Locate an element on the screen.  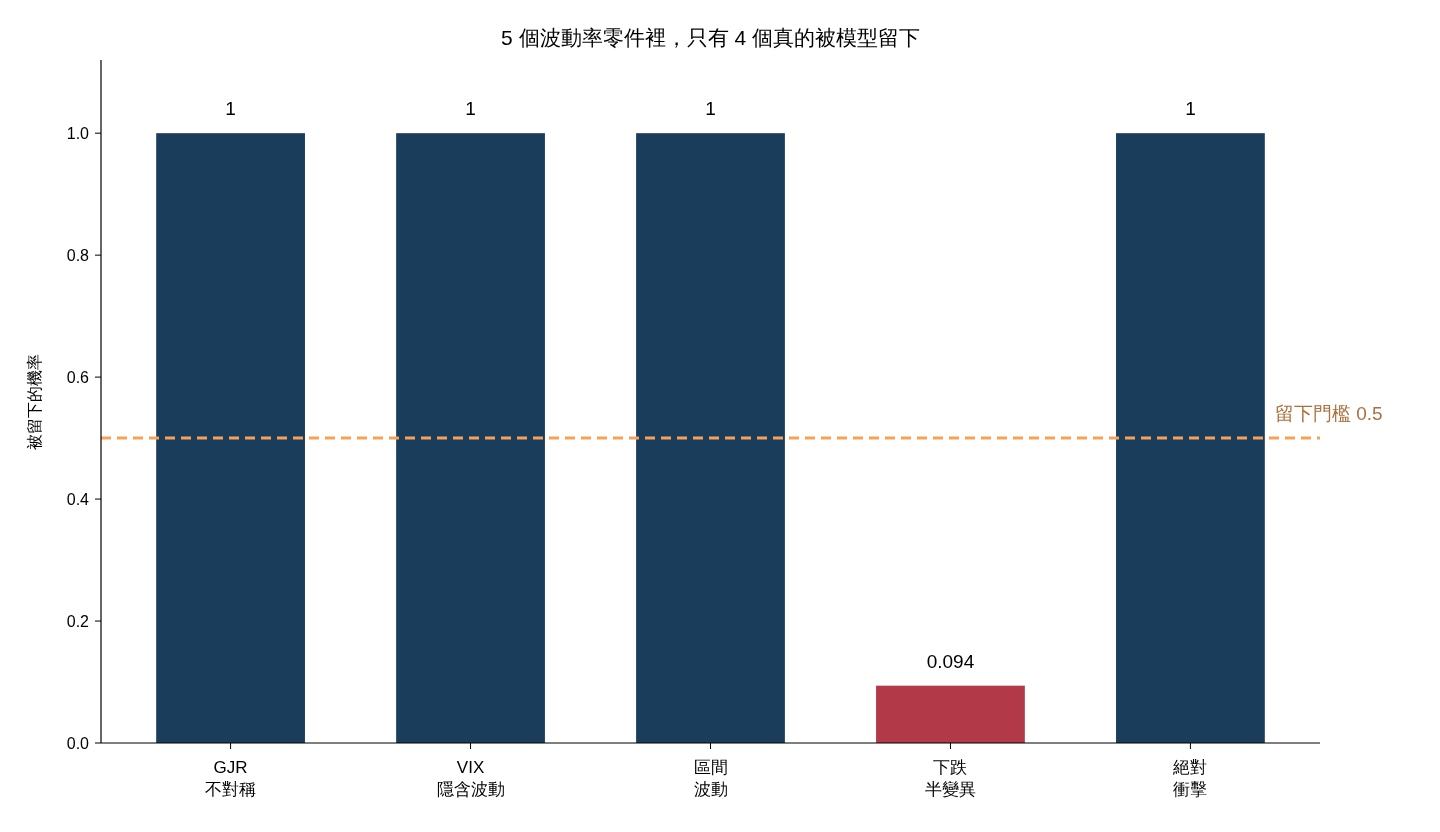
y-tick-label: 0.0 is located at coordinates (78, 743).